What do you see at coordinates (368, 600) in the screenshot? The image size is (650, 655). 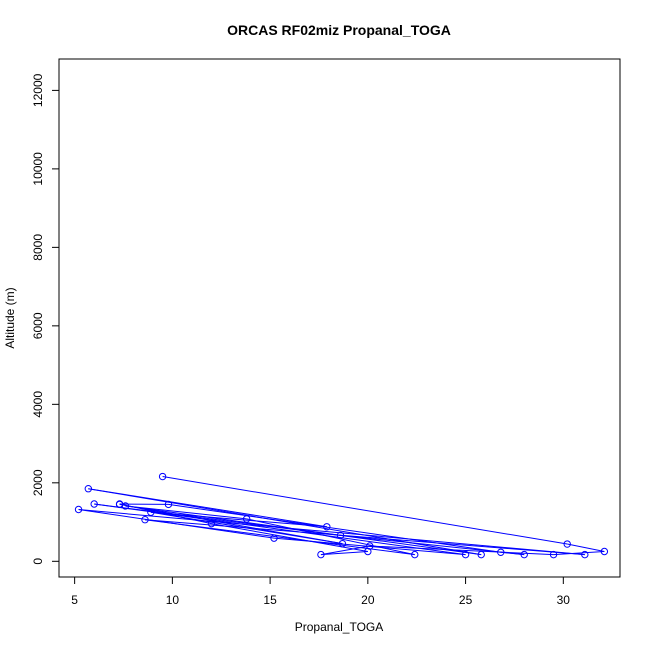 I see `x-tick-label: 20` at bounding box center [368, 600].